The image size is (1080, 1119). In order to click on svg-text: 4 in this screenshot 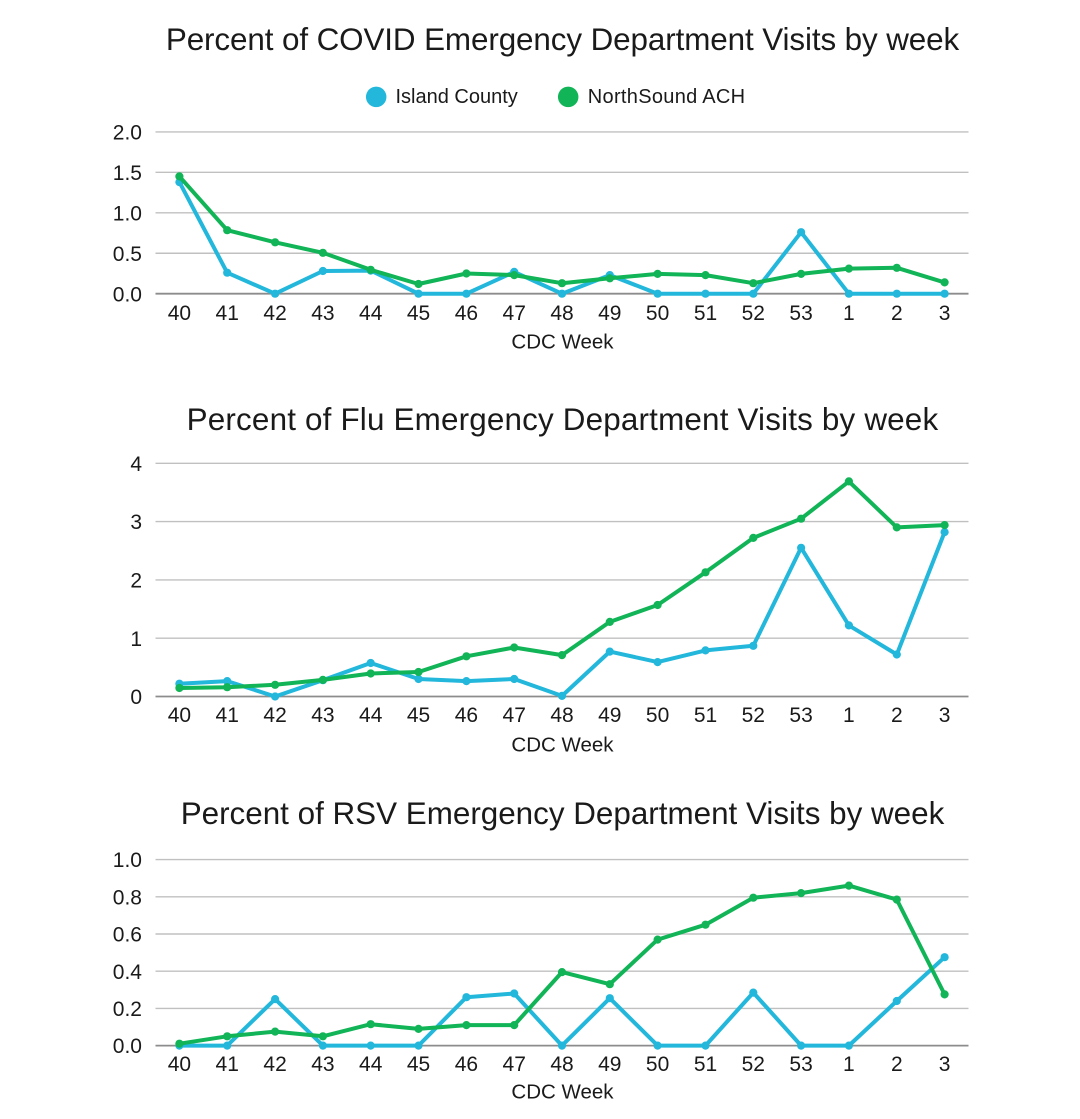, I will do `click(136, 464)`.